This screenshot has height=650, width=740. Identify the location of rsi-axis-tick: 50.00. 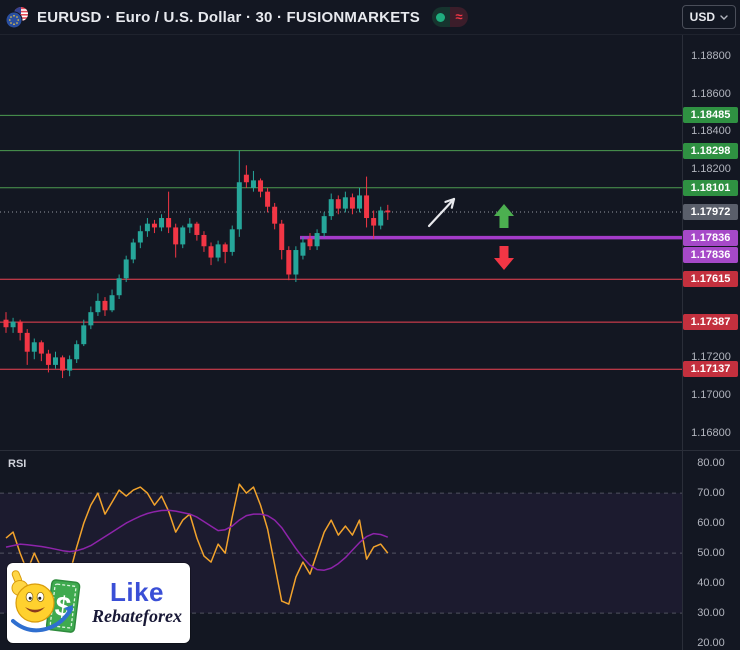
(711, 553).